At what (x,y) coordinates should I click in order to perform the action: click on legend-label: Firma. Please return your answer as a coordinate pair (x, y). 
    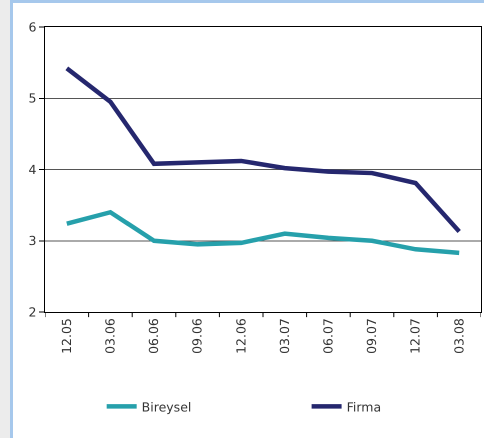
    Looking at the image, I should click on (364, 406).